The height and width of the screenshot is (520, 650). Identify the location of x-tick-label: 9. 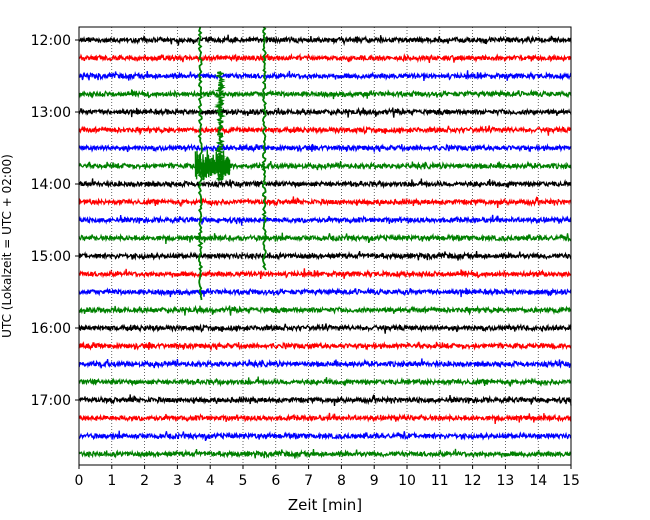
(374, 481).